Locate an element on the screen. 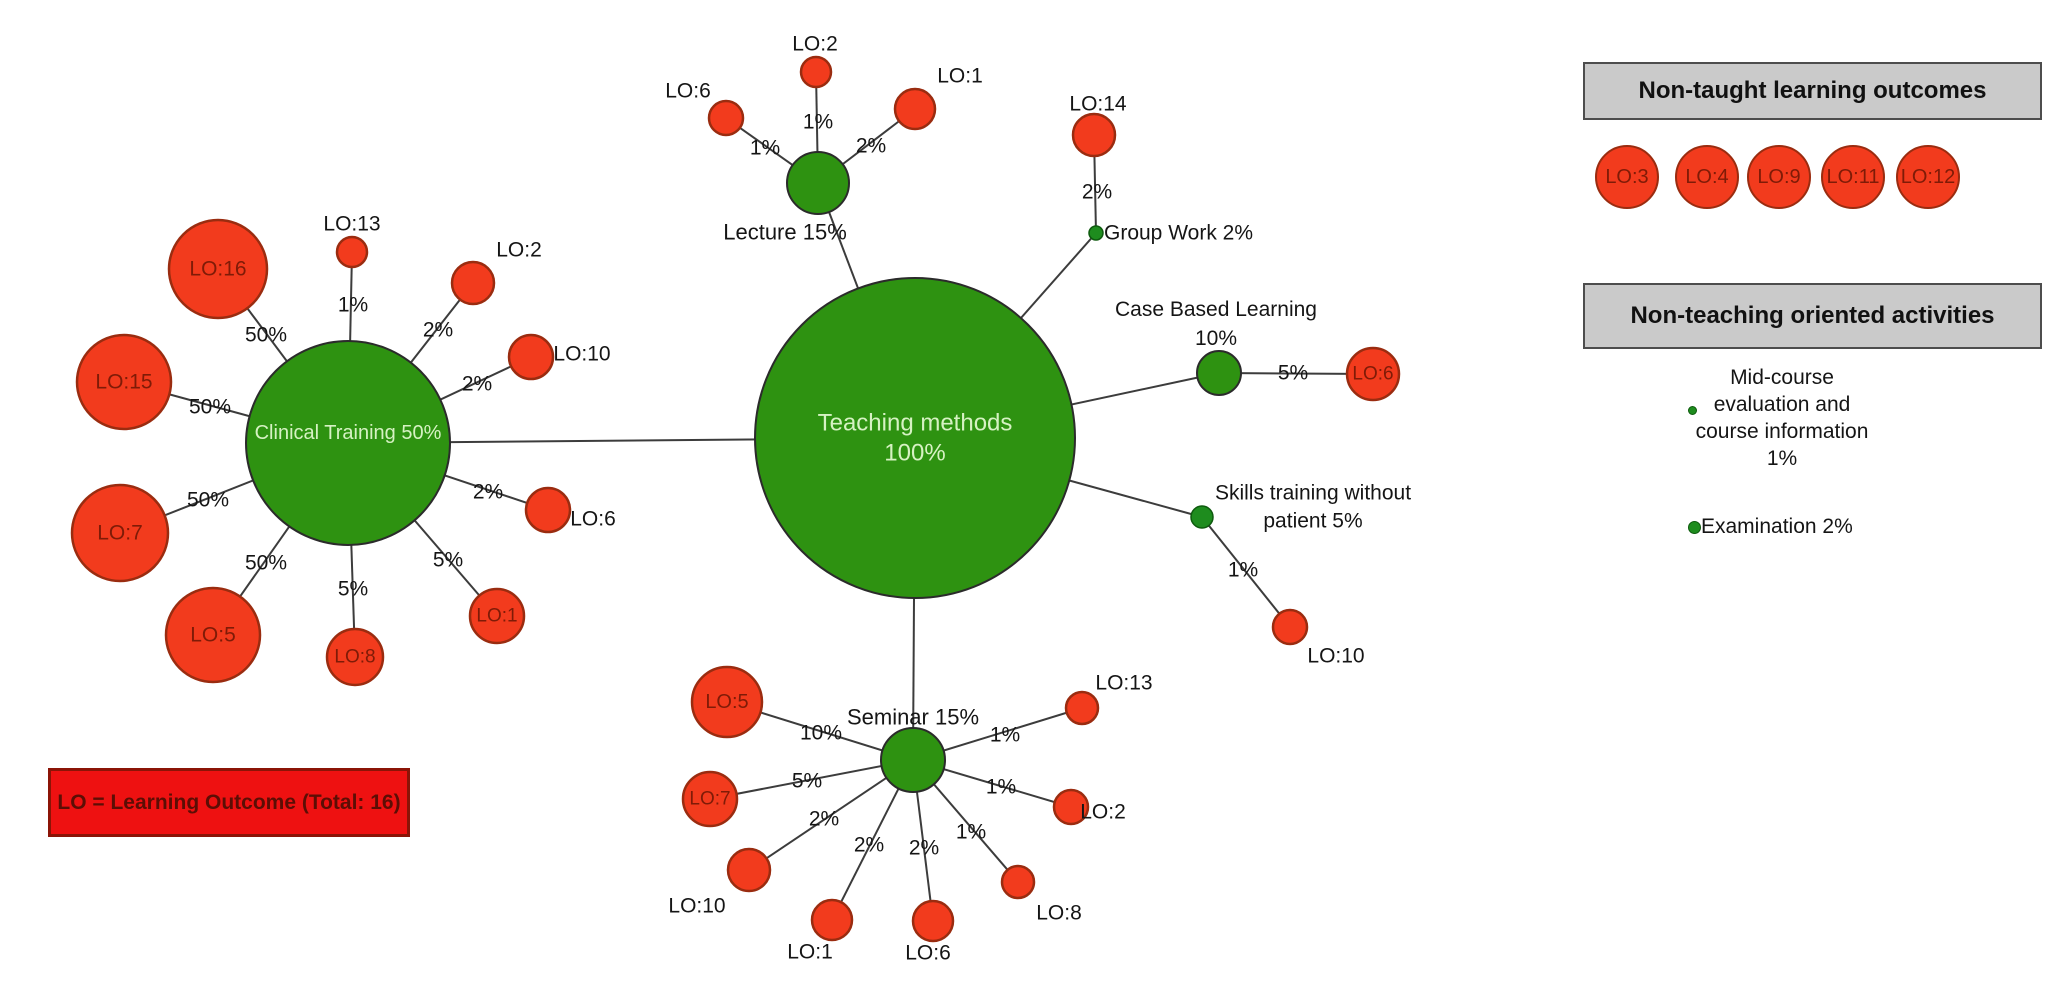 This screenshot has height=1001, width=2059. label-sem_lo13: LO:13 is located at coordinates (1123, 683).